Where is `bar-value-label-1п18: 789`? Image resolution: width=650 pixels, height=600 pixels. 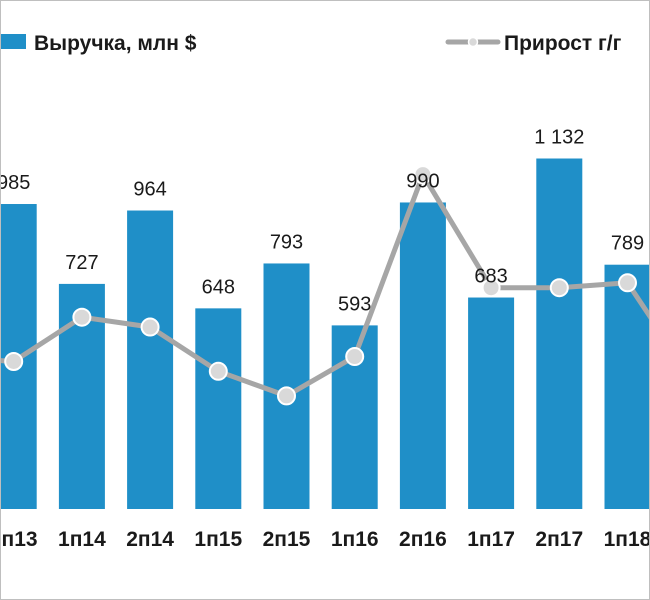
bar-value-label-1п18: 789 is located at coordinates (627, 244).